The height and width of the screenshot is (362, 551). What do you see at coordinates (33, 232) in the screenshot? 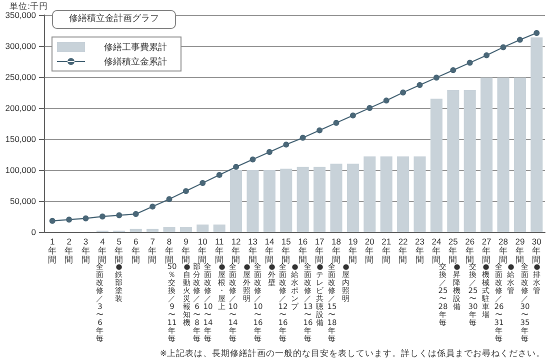
I see `y-tick-label: 0` at bounding box center [33, 232].